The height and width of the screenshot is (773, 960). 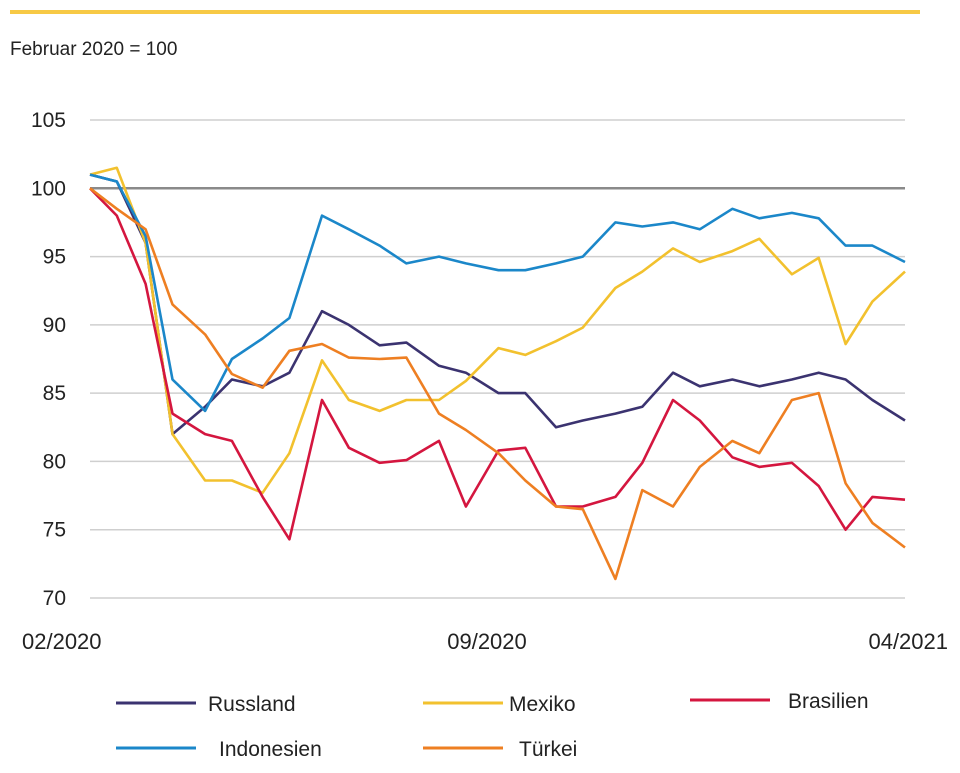 What do you see at coordinates (54, 598) in the screenshot?
I see `y-tick-label: 70` at bounding box center [54, 598].